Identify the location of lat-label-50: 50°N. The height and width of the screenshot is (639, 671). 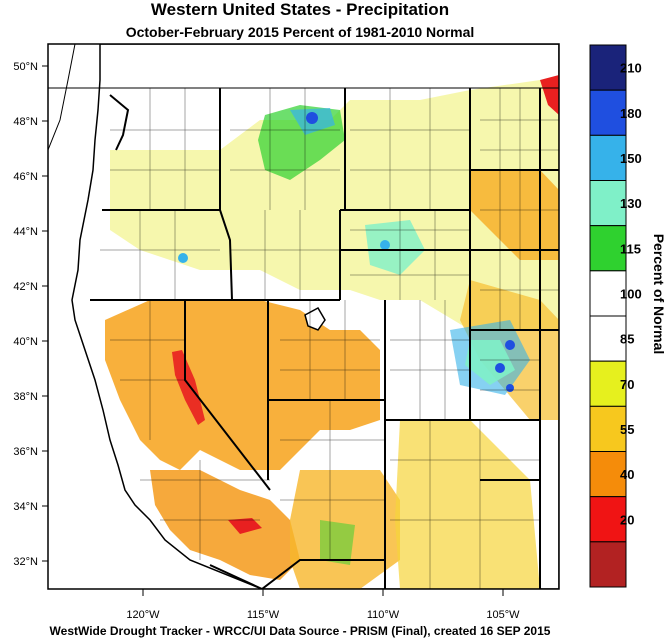
(25, 67).